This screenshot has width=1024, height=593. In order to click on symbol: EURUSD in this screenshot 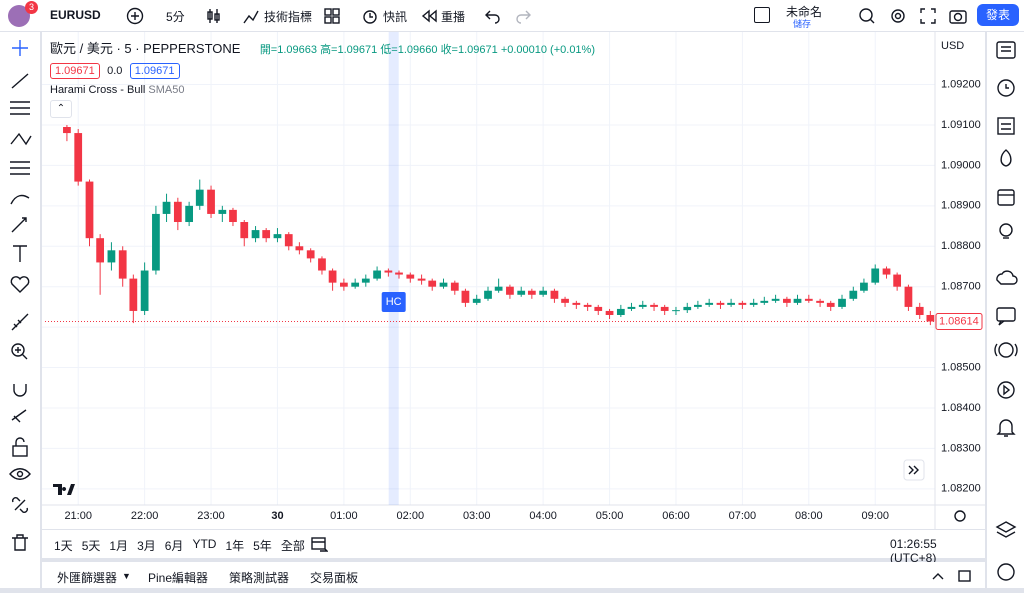, I will do `click(75, 15)`.